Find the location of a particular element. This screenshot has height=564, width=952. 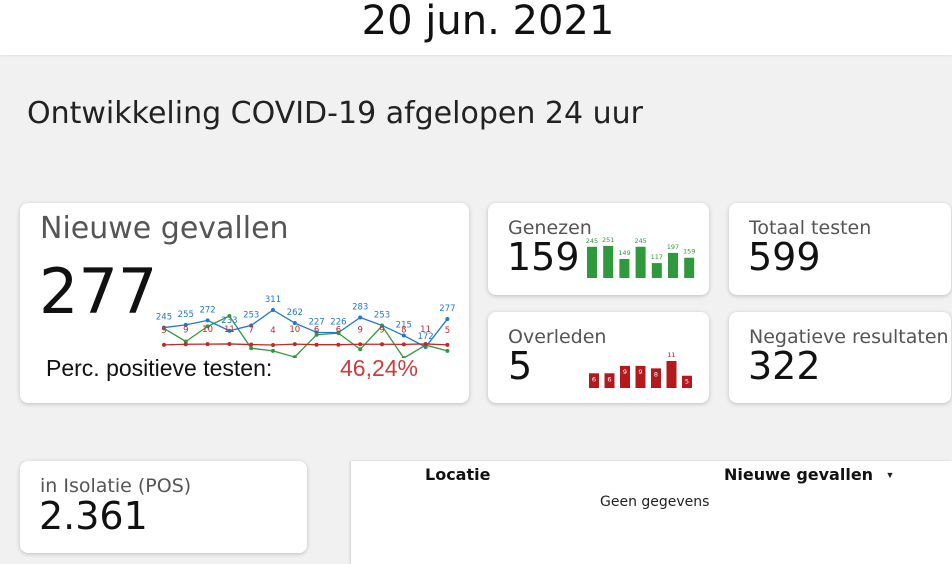

section-title: Ontwikkeling COVID-19 afgelopen 24 uur is located at coordinates (335, 113).